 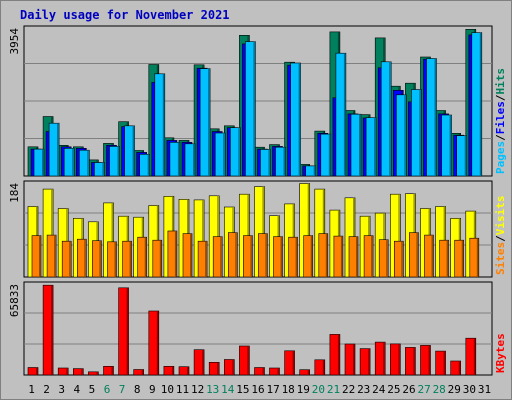 What do you see at coordinates (122, 389) in the screenshot?
I see `x-tick-day-7: 7` at bounding box center [122, 389].